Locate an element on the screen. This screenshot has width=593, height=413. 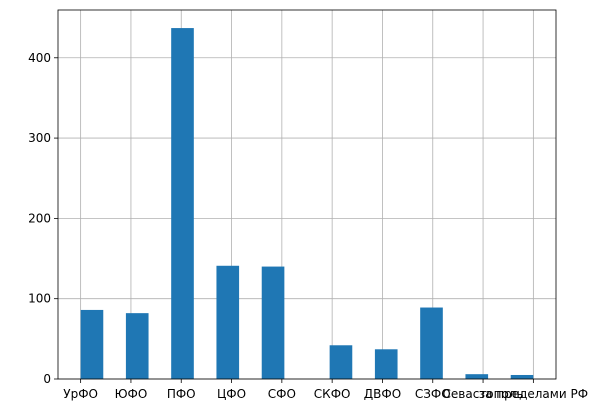
x-tick-label: за пределами РФ is located at coordinates (533, 394).